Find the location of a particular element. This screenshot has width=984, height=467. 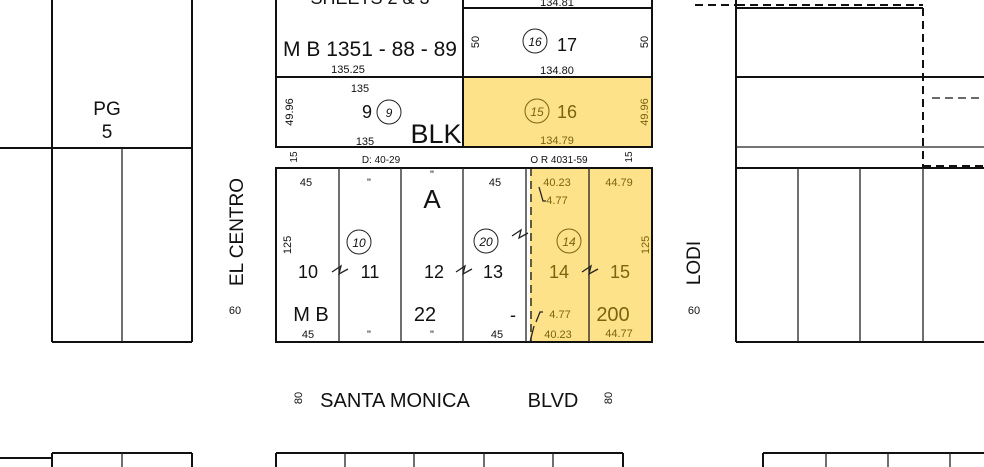

dim: 44.79 is located at coordinates (619, 183).